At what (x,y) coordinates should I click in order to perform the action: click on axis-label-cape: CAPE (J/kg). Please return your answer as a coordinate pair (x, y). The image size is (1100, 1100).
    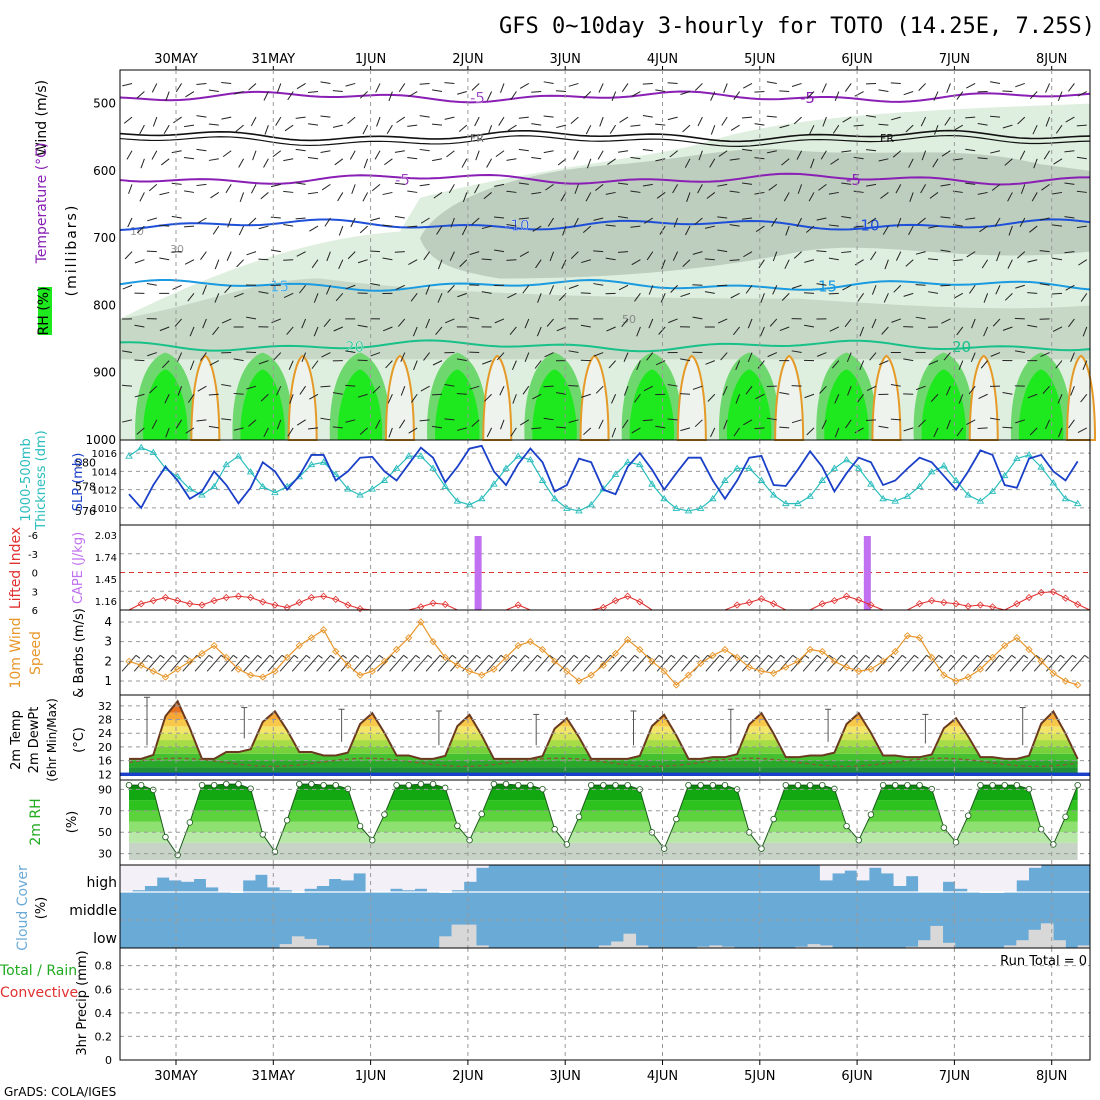
    Looking at the image, I should click on (78, 568).